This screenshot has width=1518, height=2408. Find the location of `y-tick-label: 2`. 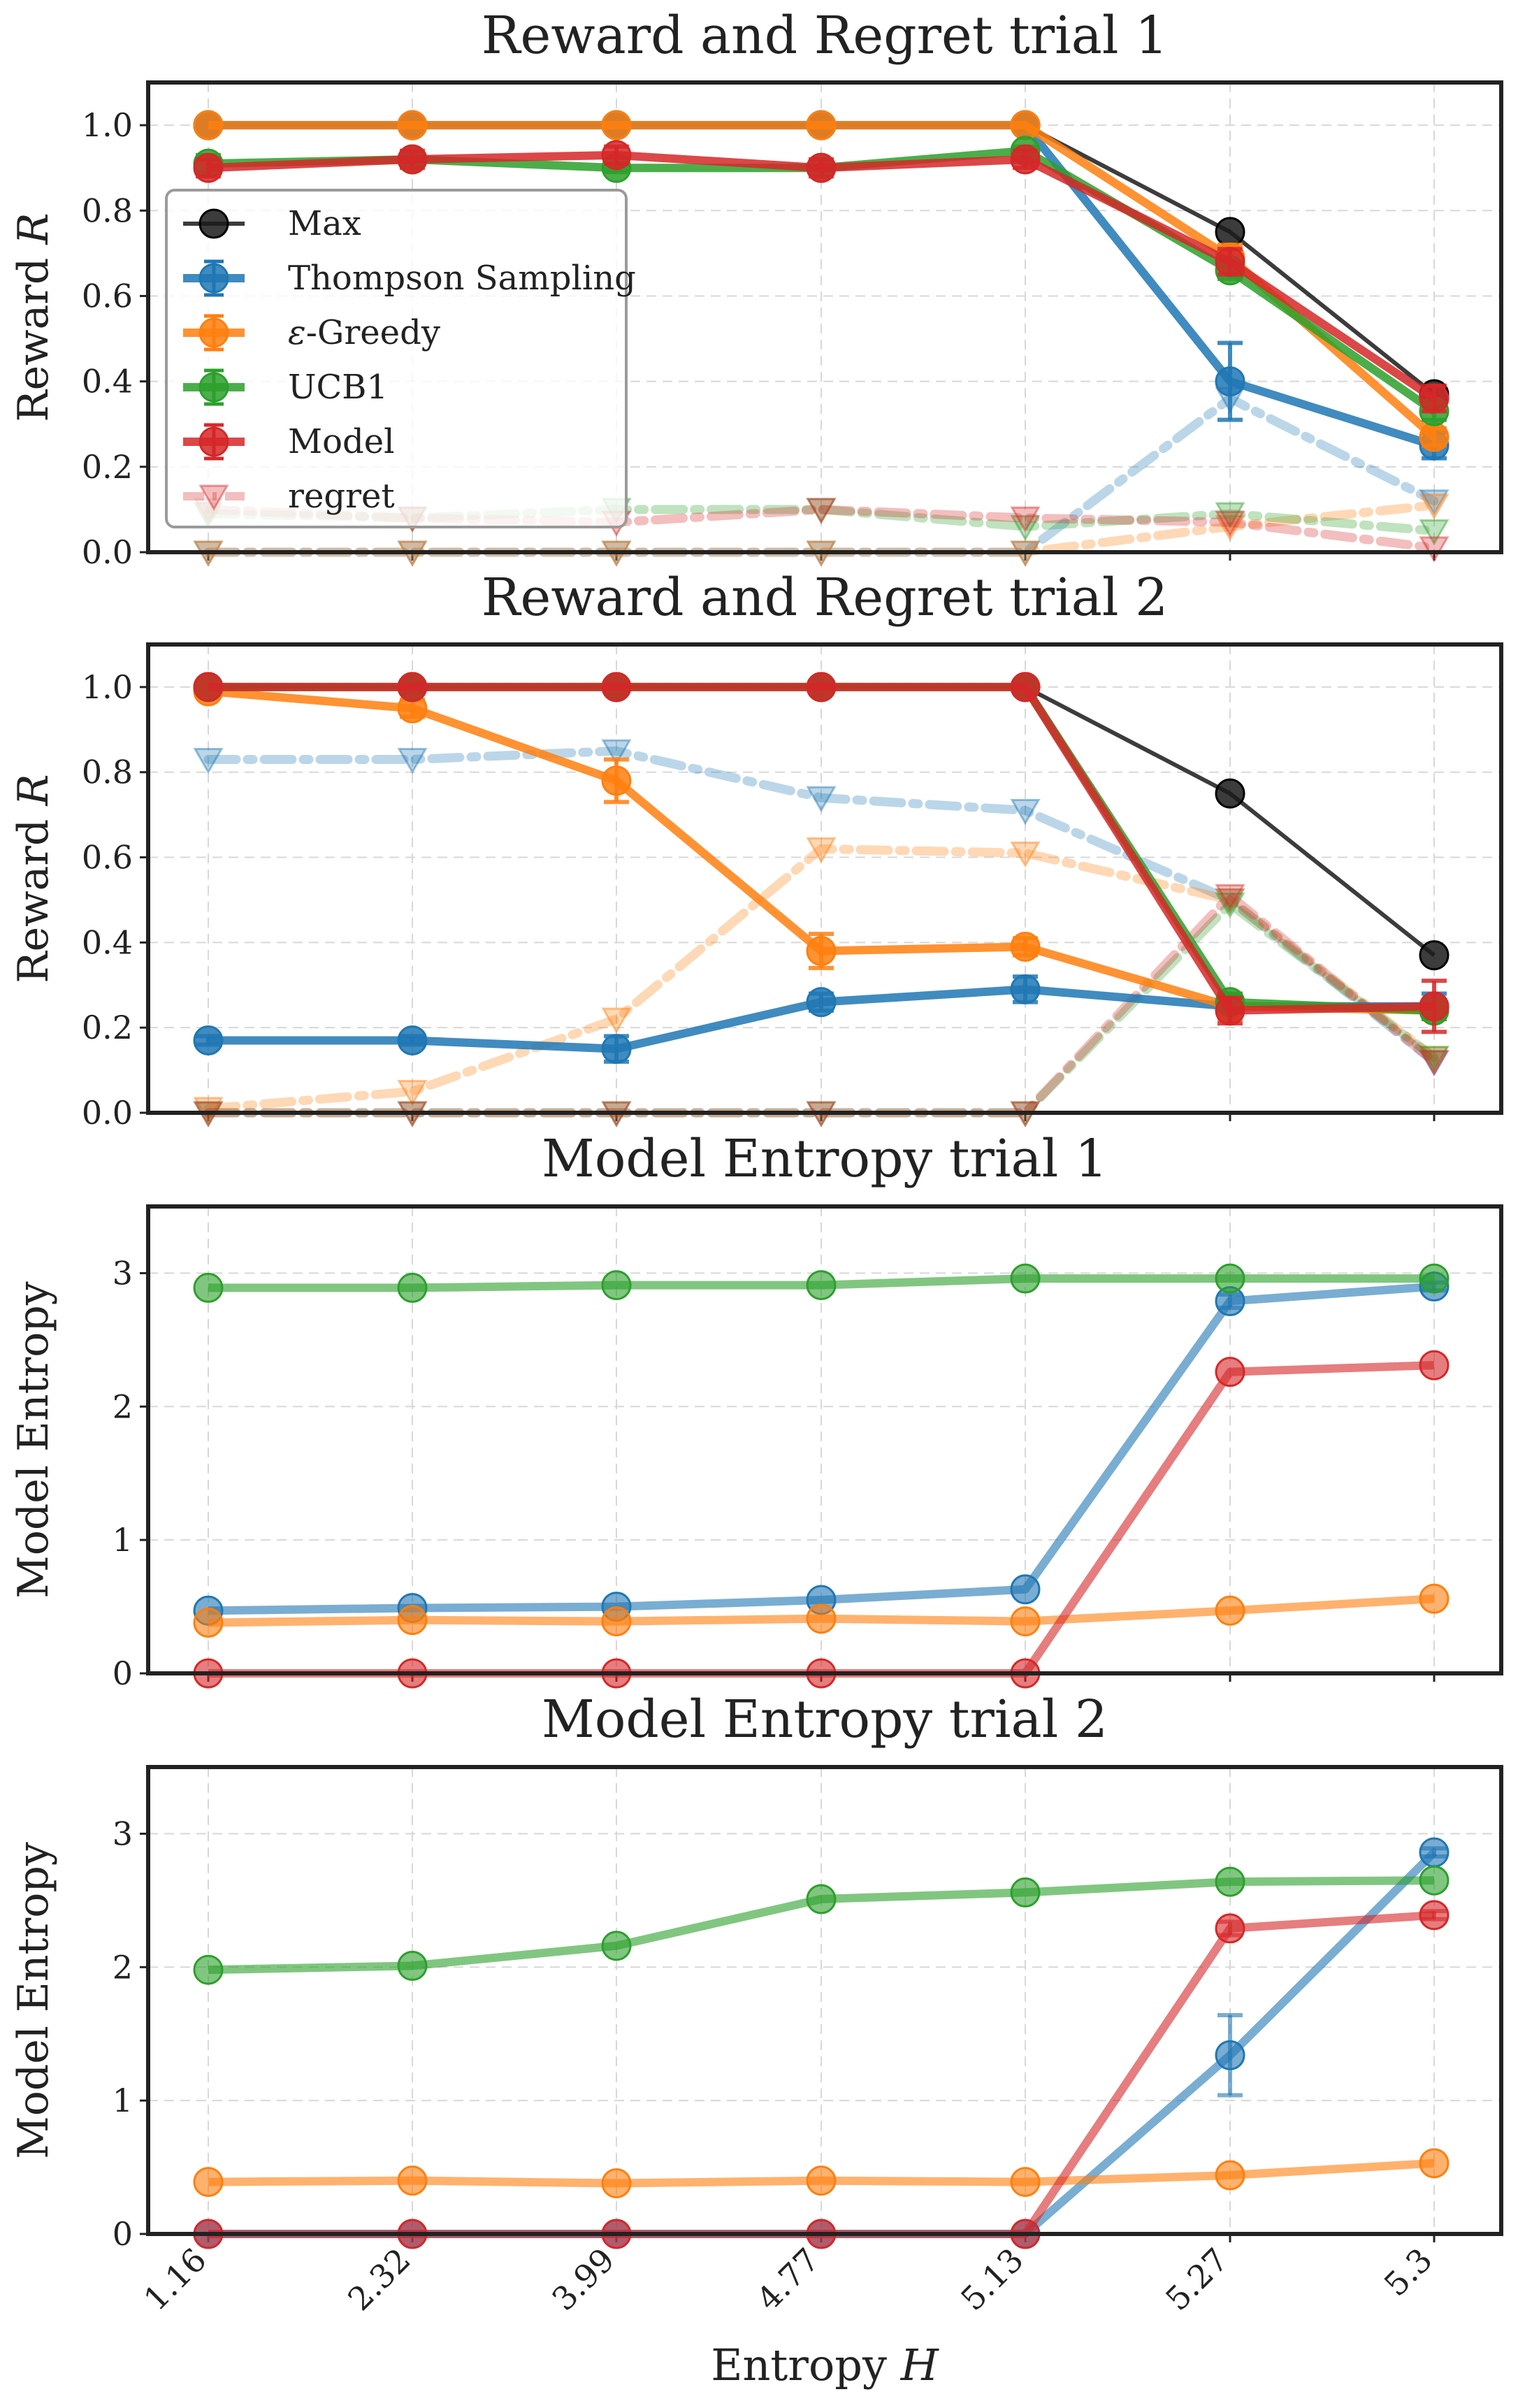

y-tick-label: 2 is located at coordinates (123, 1967).